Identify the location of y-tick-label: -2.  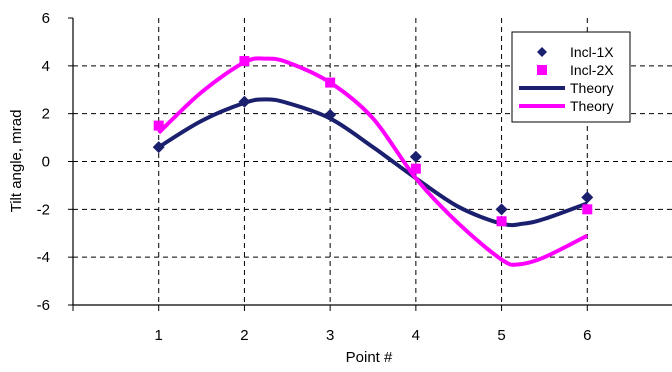
(43, 209).